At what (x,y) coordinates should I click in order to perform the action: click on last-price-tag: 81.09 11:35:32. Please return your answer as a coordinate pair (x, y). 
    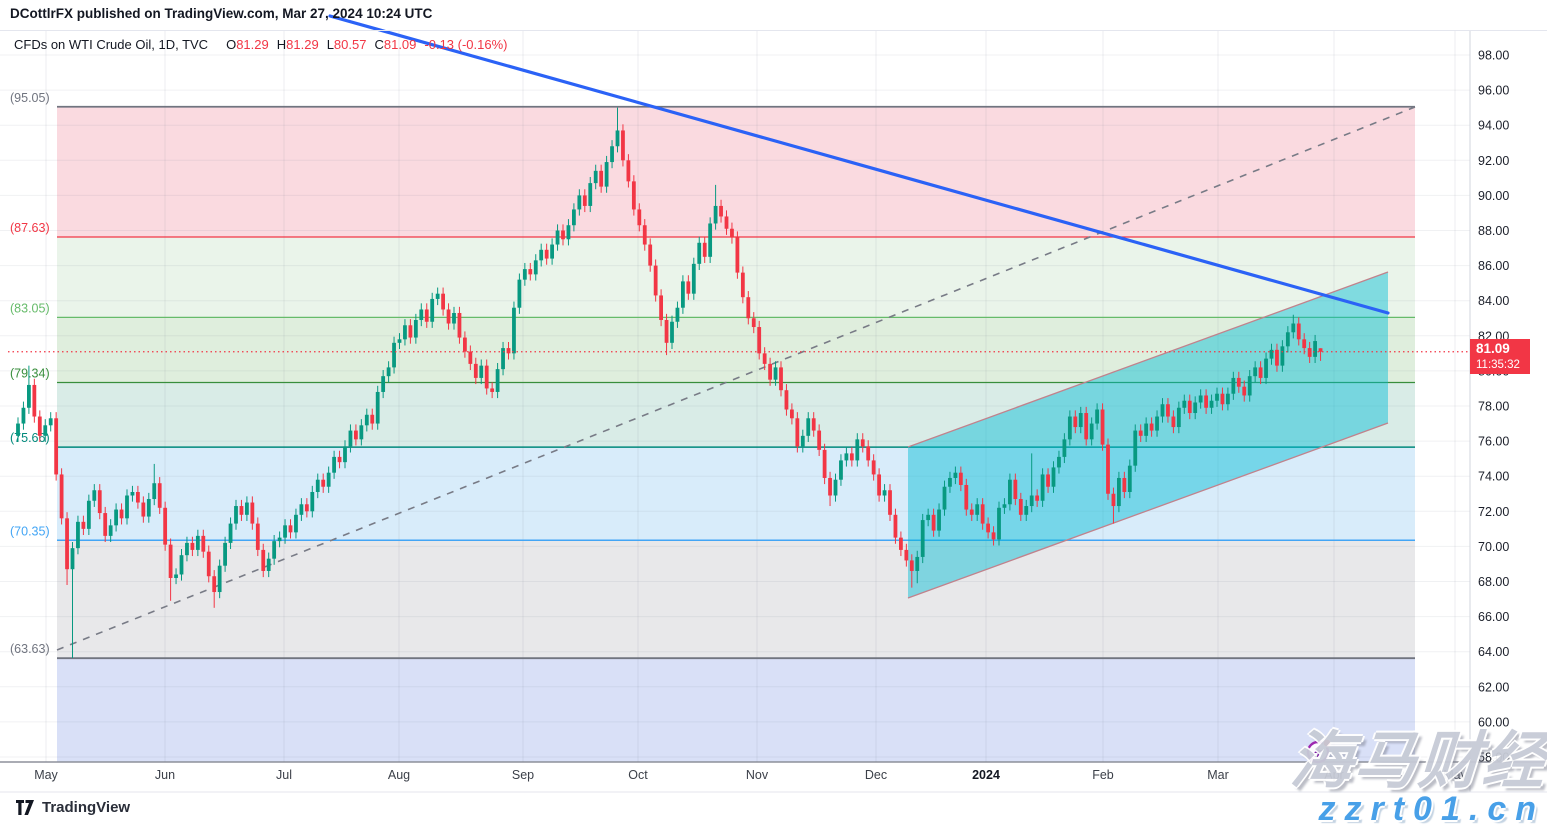
    Looking at the image, I should click on (1500, 356).